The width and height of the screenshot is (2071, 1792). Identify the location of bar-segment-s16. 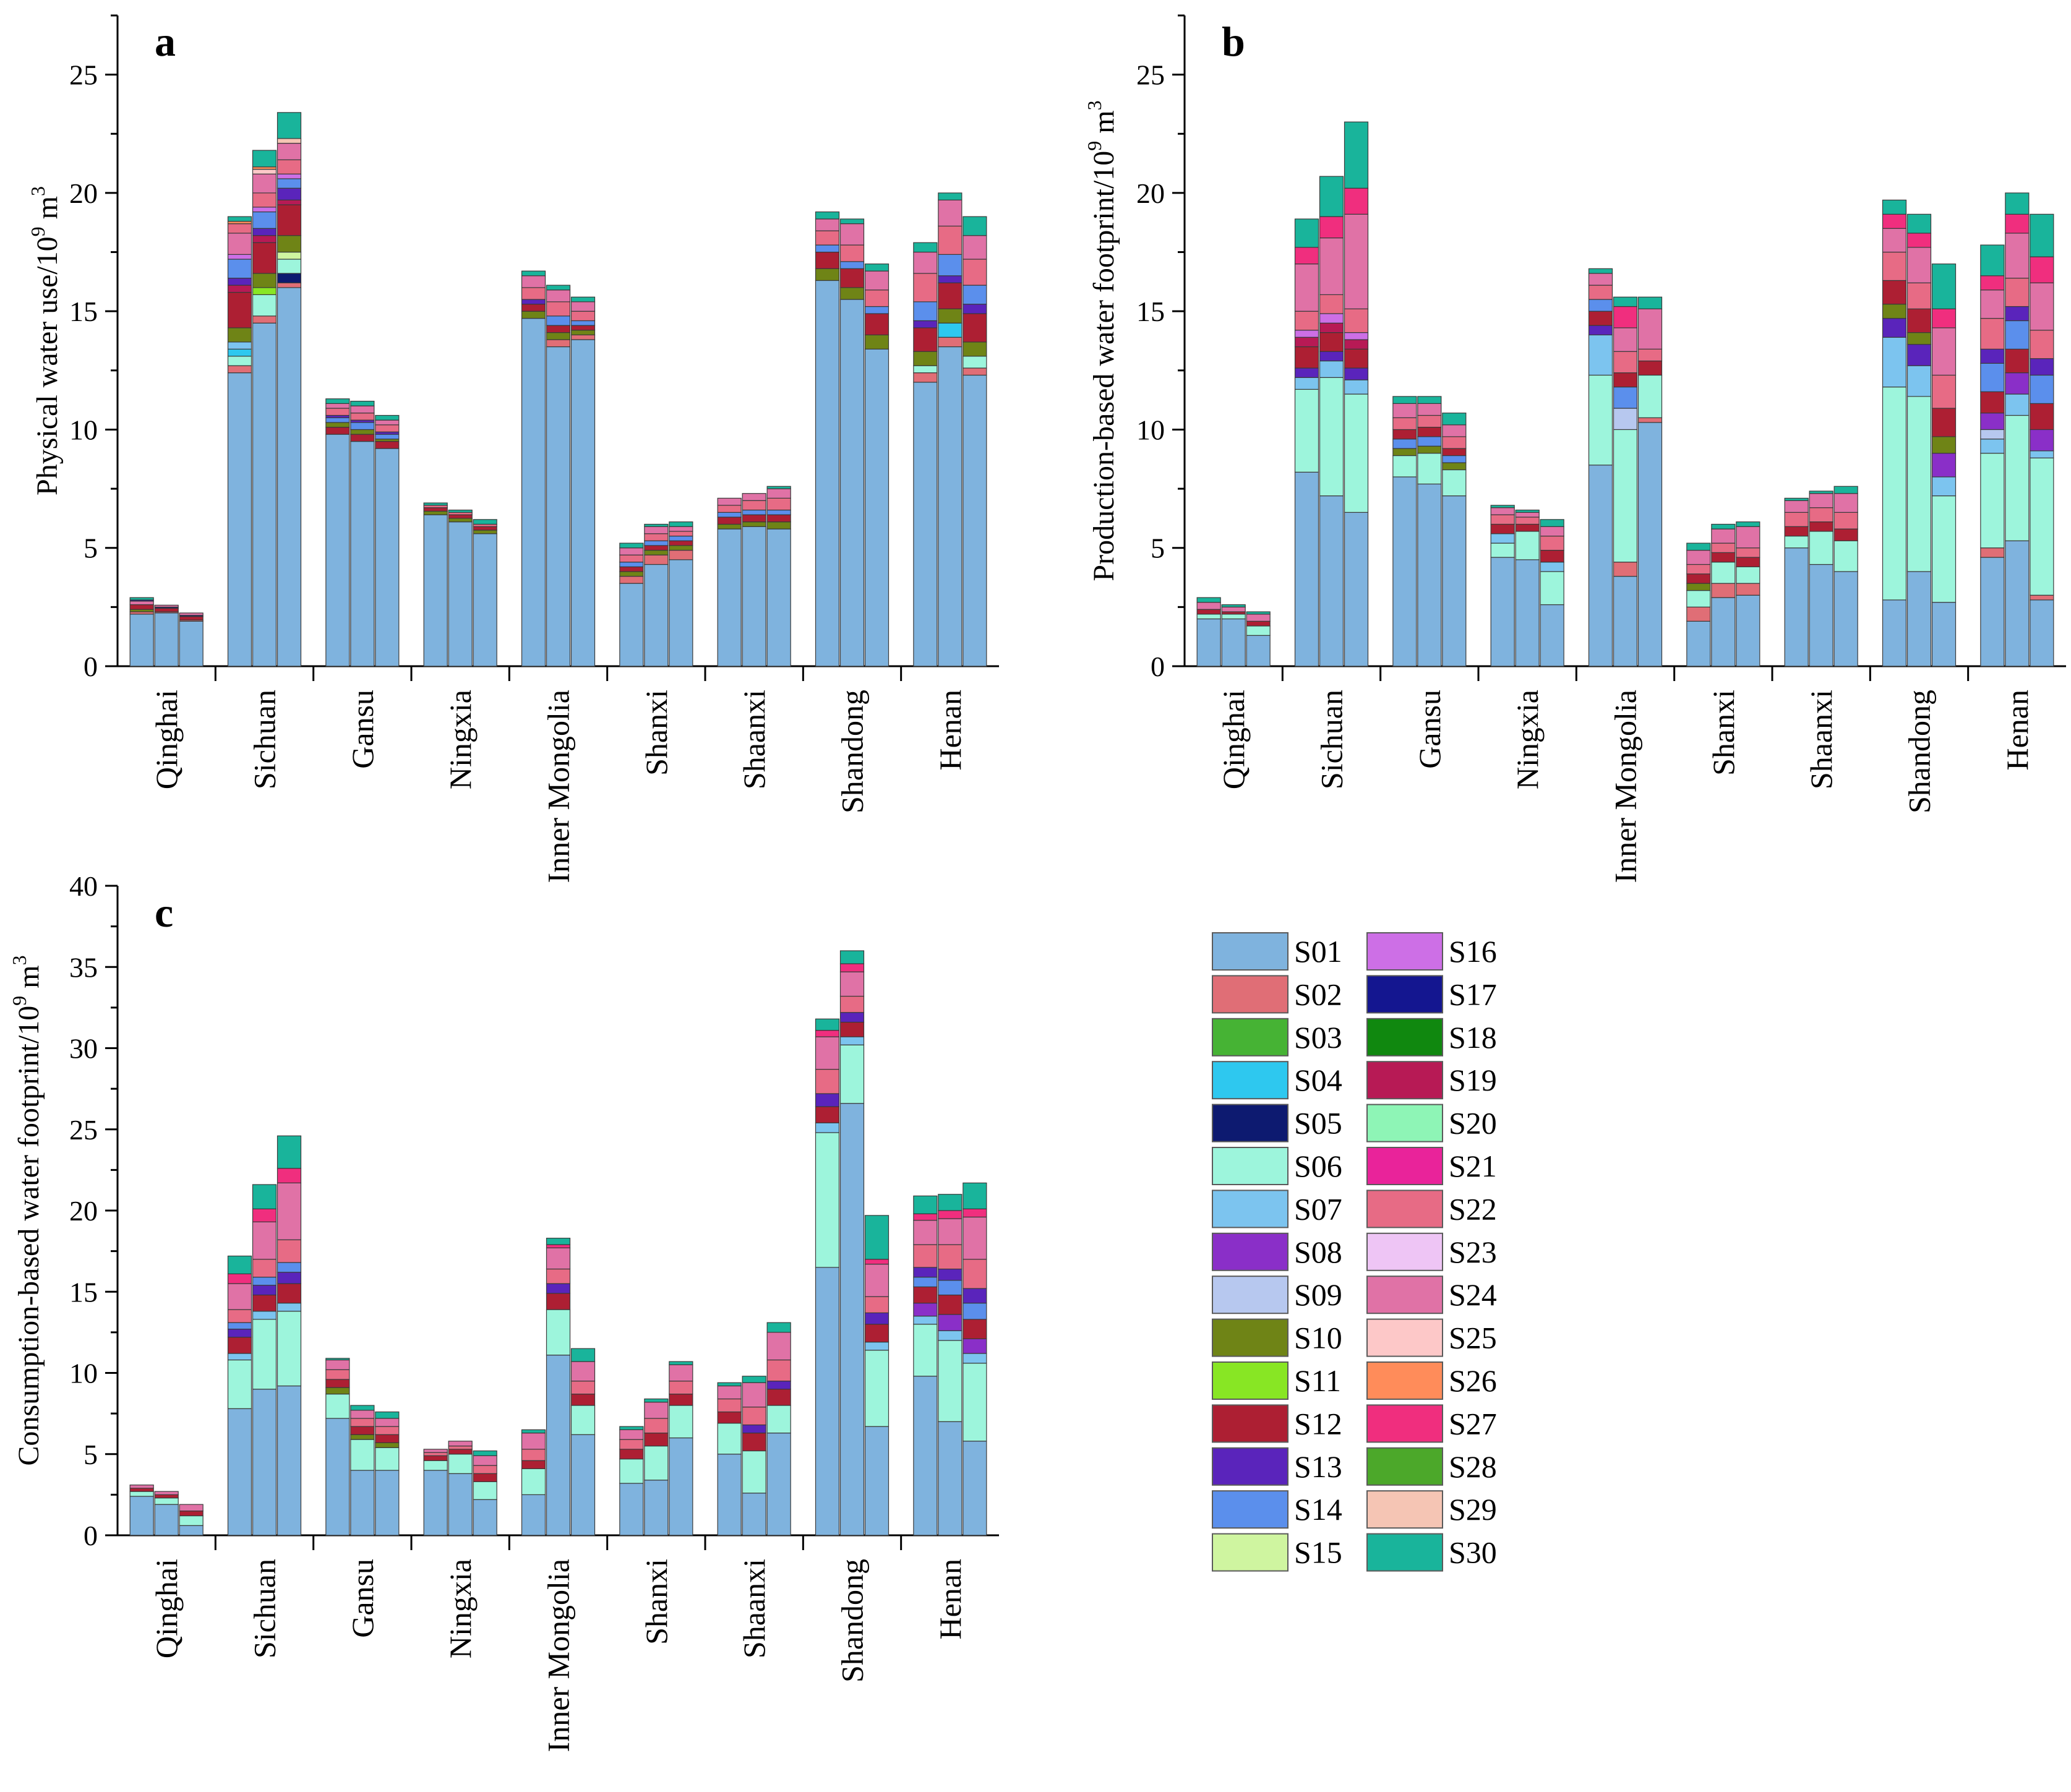
(1306, 334).